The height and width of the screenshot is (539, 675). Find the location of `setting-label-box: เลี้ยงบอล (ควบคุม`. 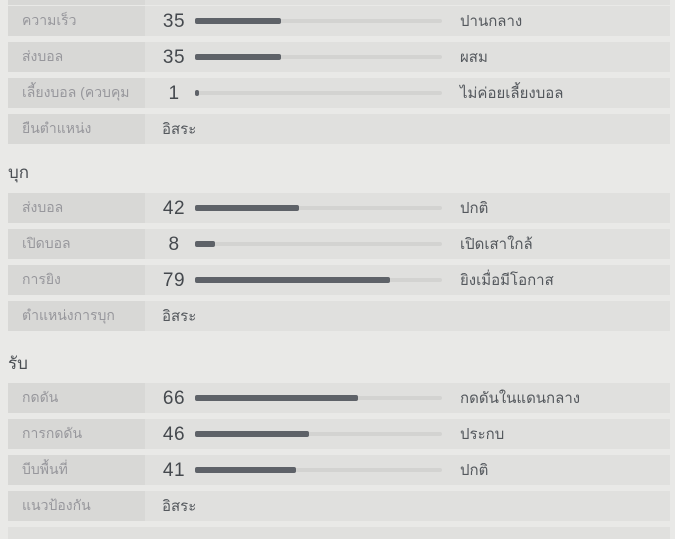

setting-label-box: เลี้ยงบอล (ควบคุม is located at coordinates (76, 93).